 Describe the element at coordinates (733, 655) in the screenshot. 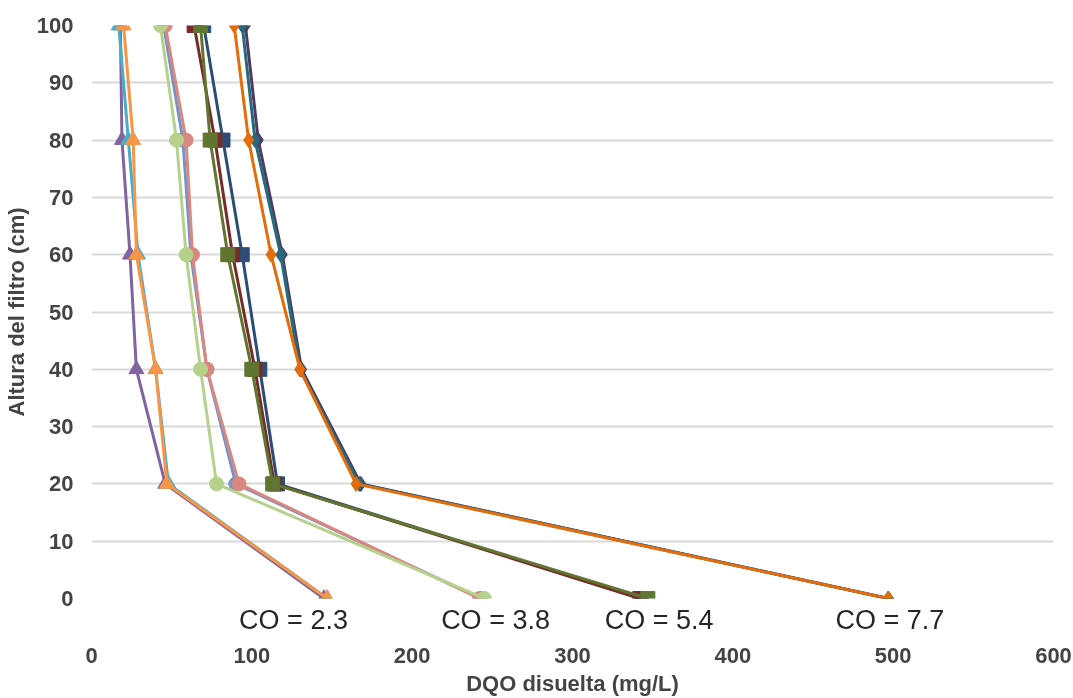

I see `x-tick-label: 400` at that location.